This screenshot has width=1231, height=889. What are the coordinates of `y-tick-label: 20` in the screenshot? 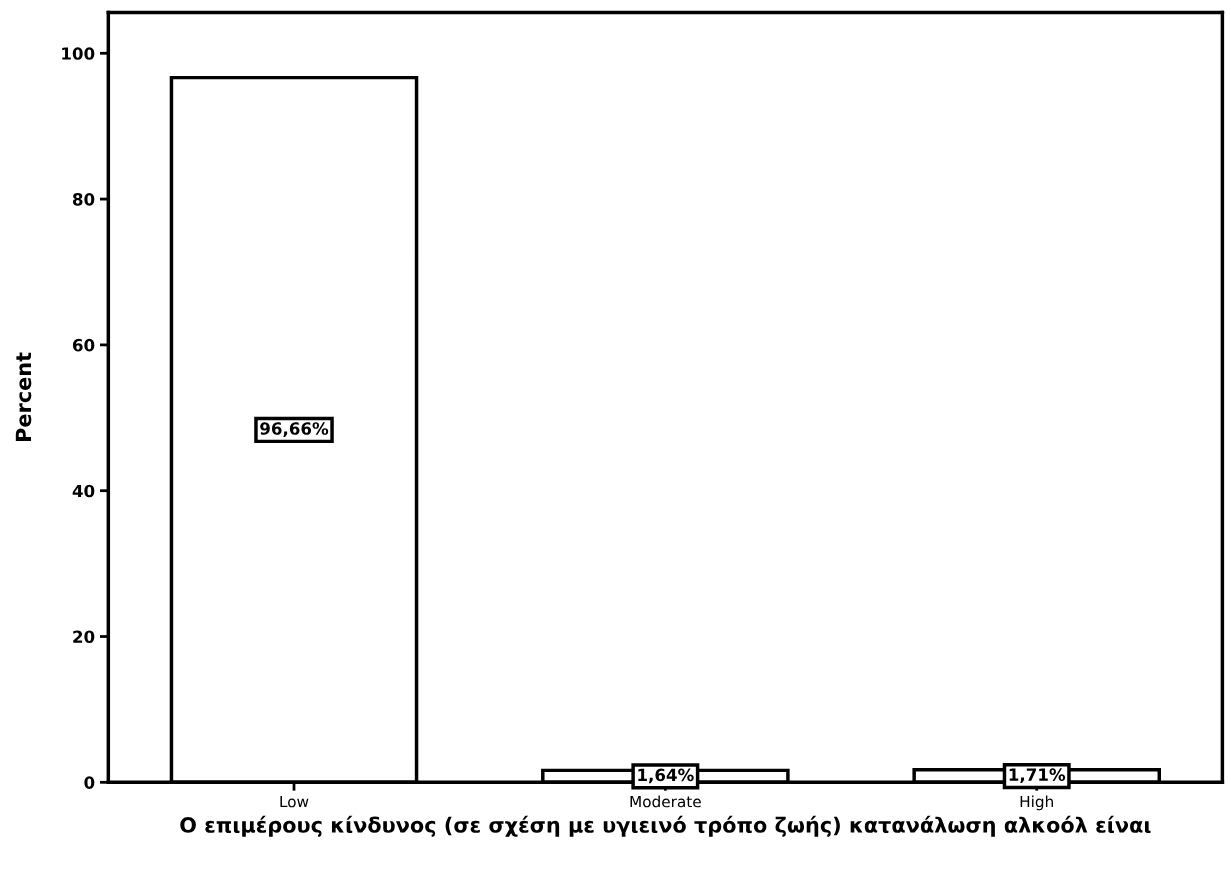 It's located at (84, 637).